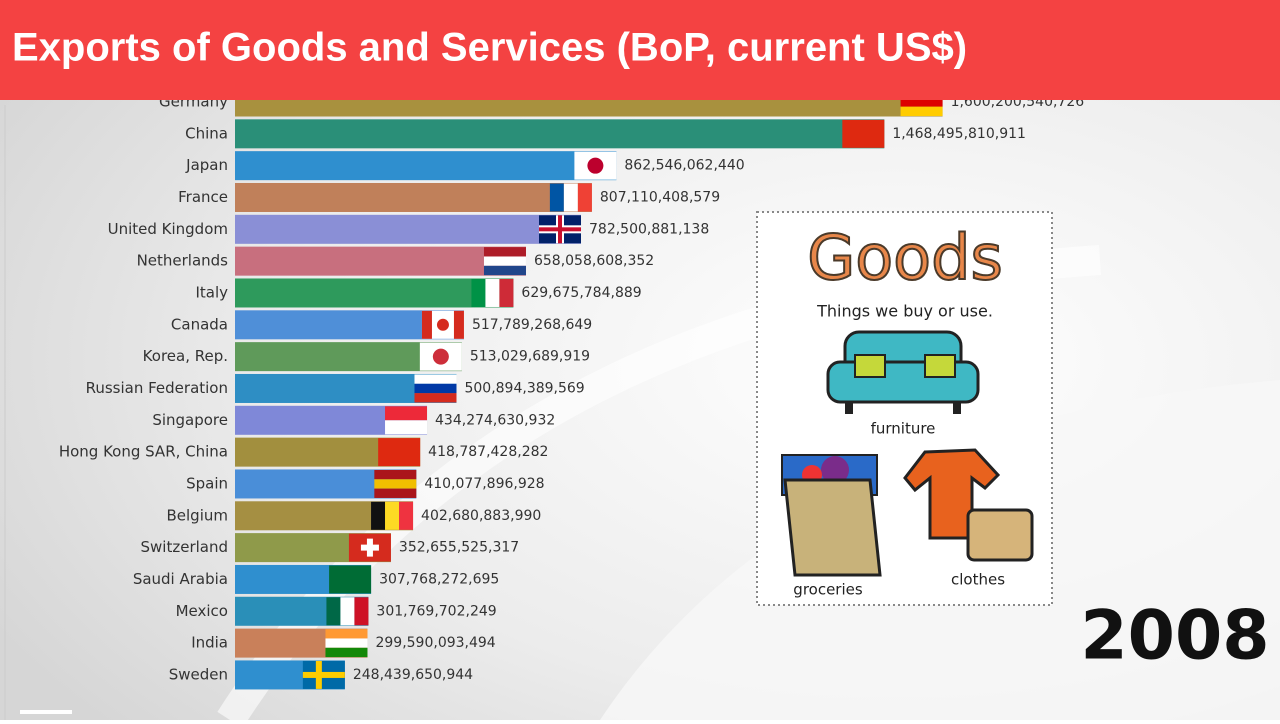  I want to click on y-tick-label: United Kingdom, so click(168, 229).